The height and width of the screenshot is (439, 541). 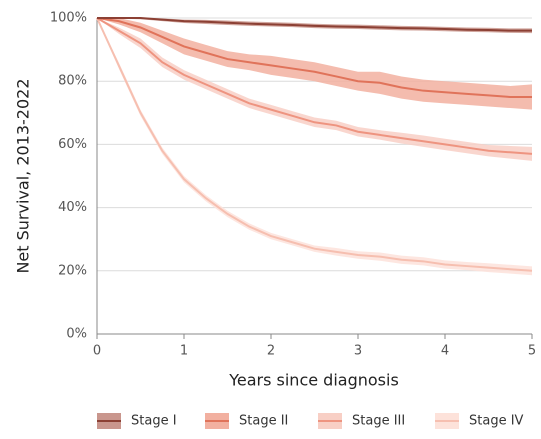 What do you see at coordinates (68, 18) in the screenshot?
I see `y-tick-label: 100%` at bounding box center [68, 18].